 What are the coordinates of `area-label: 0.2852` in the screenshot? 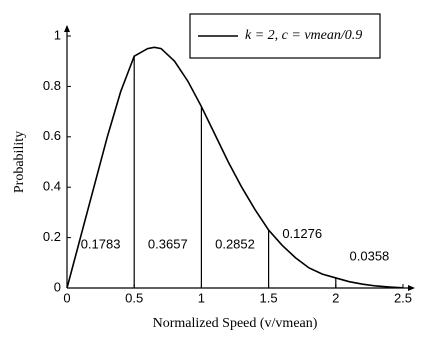 It's located at (235, 244).